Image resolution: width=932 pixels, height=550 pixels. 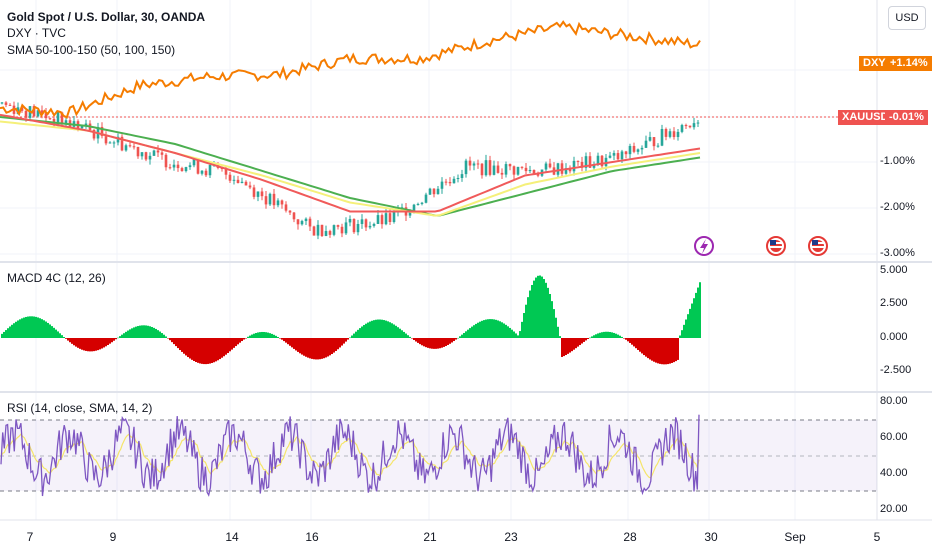 I want to click on macd-legend: MACD 4C (12, 26), so click(x=56, y=278).